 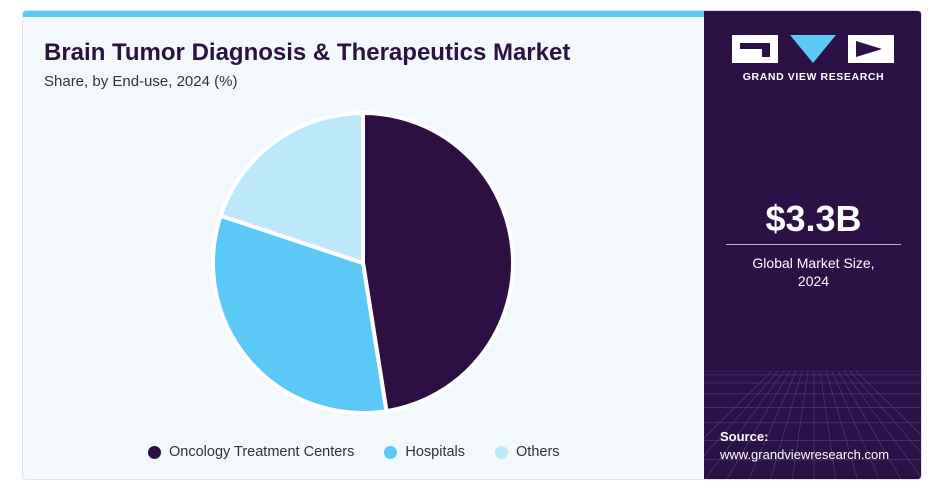 I want to click on market-size-label: Global Market Size, 2024, so click(x=812, y=272).